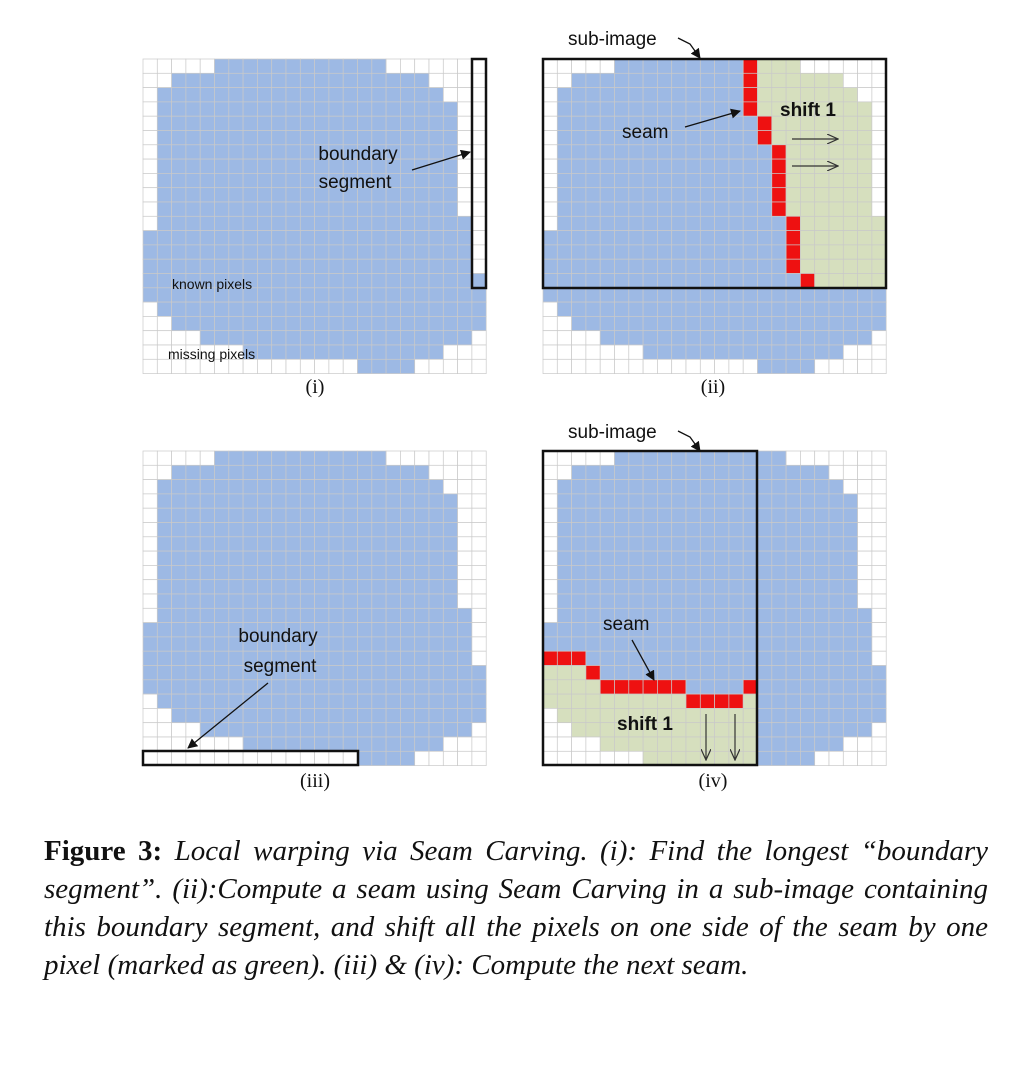 This screenshot has width=1024, height=1067. I want to click on pixel-grid-i, so click(314, 216).